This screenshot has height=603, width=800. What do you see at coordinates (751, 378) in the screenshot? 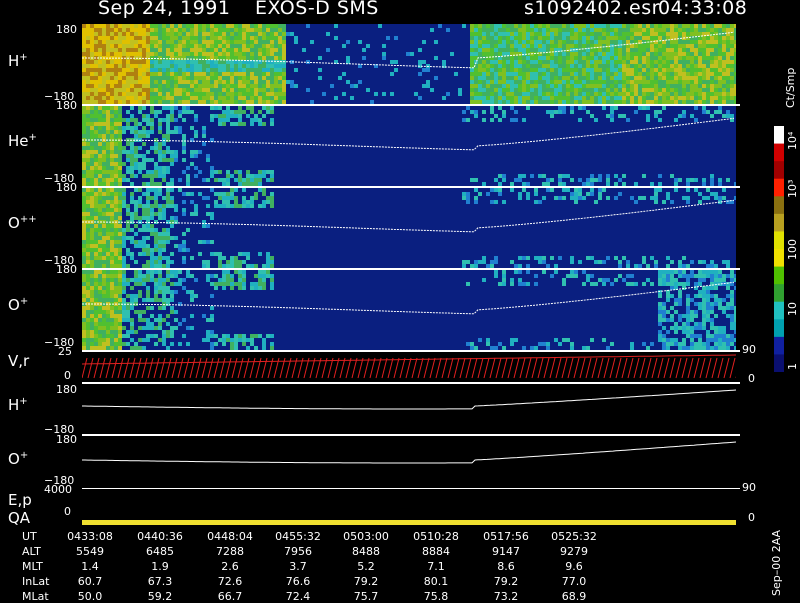
I see `tick-vr-right-bottom: 0` at bounding box center [751, 378].